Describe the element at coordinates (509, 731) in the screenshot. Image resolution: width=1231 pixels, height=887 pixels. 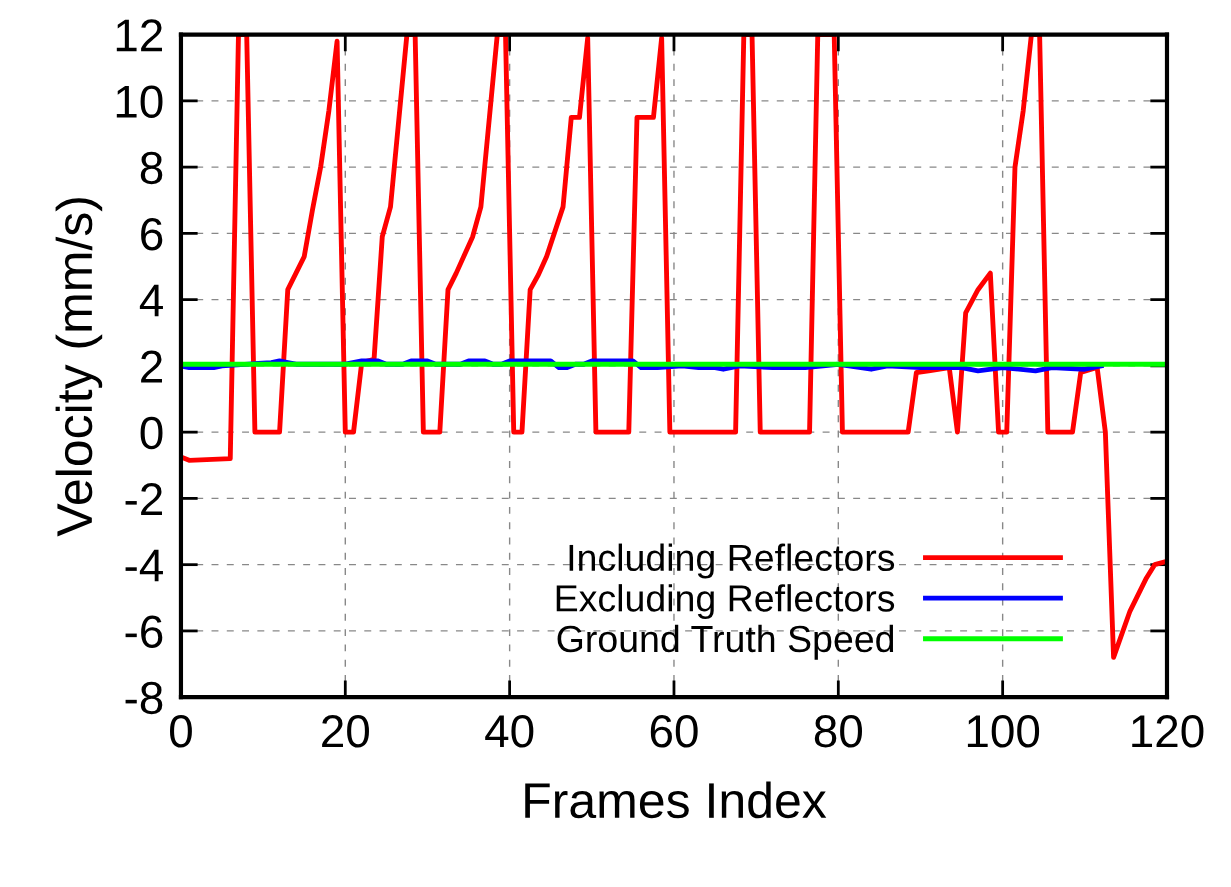
I see `x-tick-label: 40` at that location.